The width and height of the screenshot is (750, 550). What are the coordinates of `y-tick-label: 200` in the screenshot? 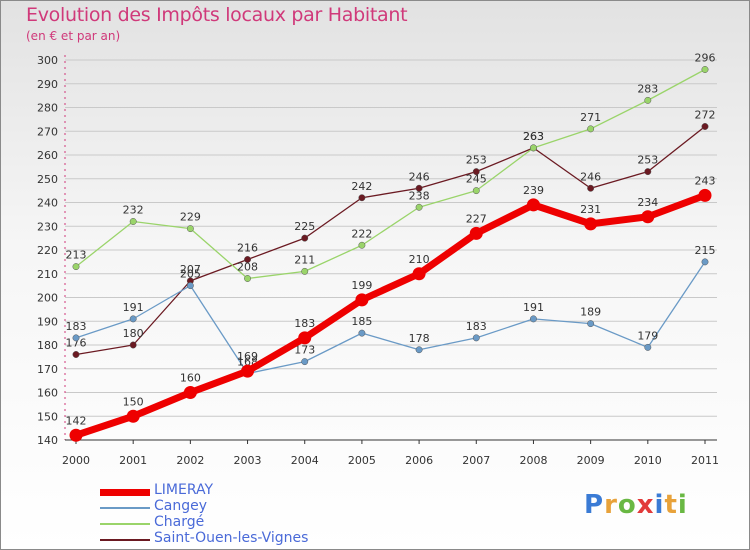 It's located at (47, 298).